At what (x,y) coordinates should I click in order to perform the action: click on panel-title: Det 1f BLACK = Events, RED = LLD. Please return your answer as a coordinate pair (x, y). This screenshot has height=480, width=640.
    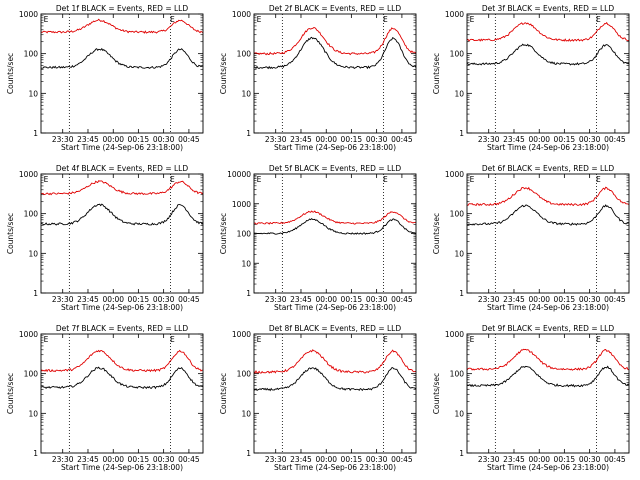
    Looking at the image, I should click on (122, 8).